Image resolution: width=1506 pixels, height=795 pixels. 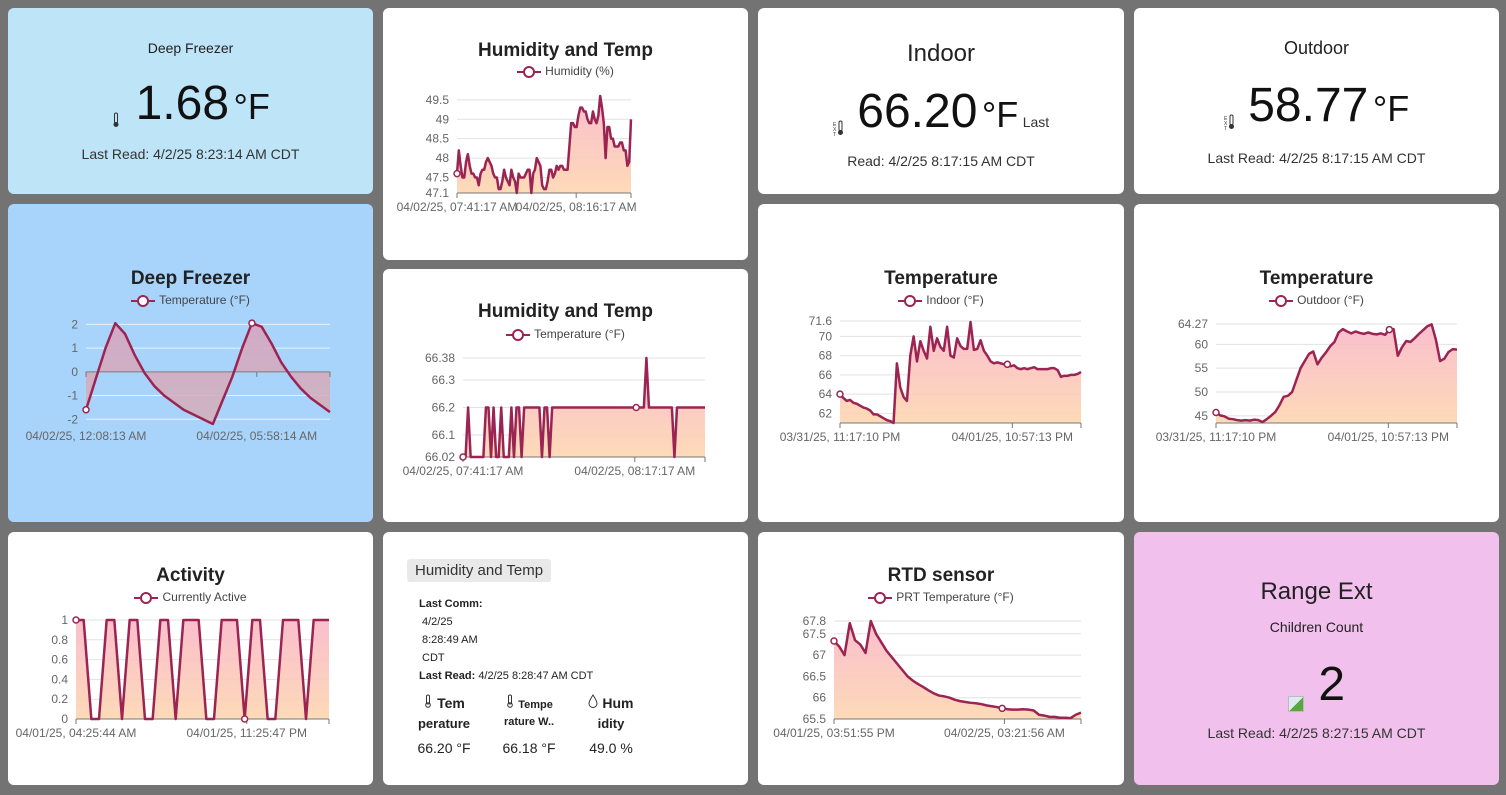 I want to click on x-tick-label: 04/02/25, 07:41:17 AM, so click(x=463, y=471).